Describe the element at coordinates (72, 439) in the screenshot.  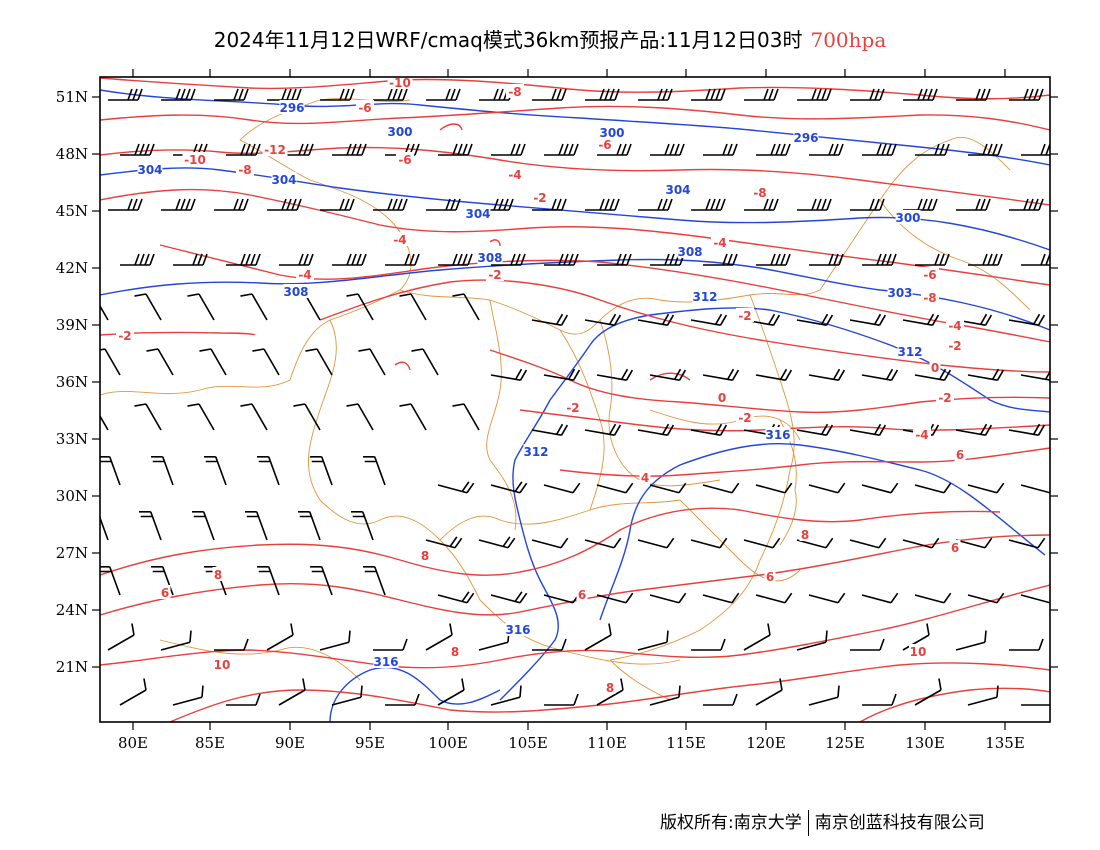
I see `lat-label: 33N` at that location.